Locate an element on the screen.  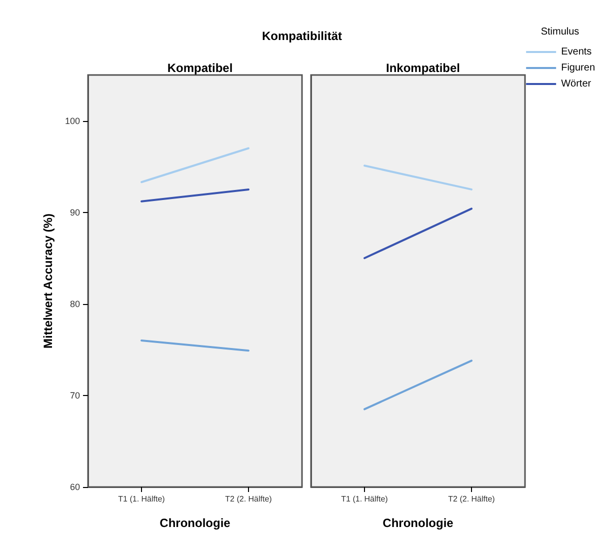
y-tick-label: 90 is located at coordinates (75, 212).